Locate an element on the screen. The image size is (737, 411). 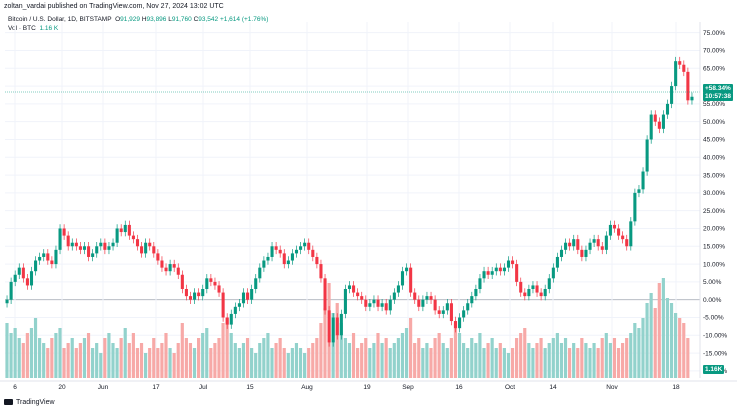
high-value: 93,896 is located at coordinates (156, 19).